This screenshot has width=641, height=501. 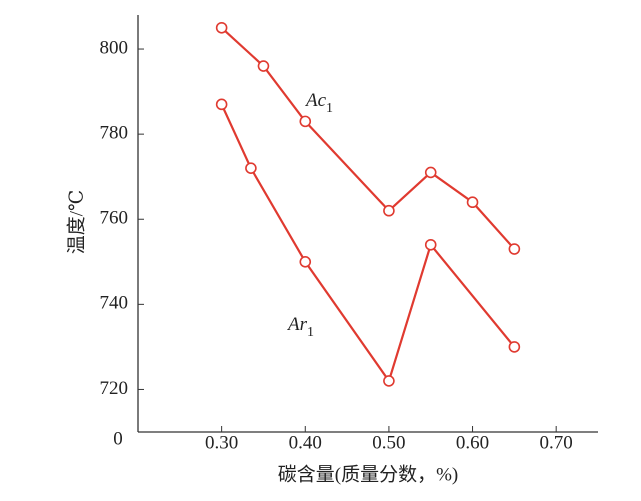 I want to click on y-tick-label: 800, so click(x=114, y=47).